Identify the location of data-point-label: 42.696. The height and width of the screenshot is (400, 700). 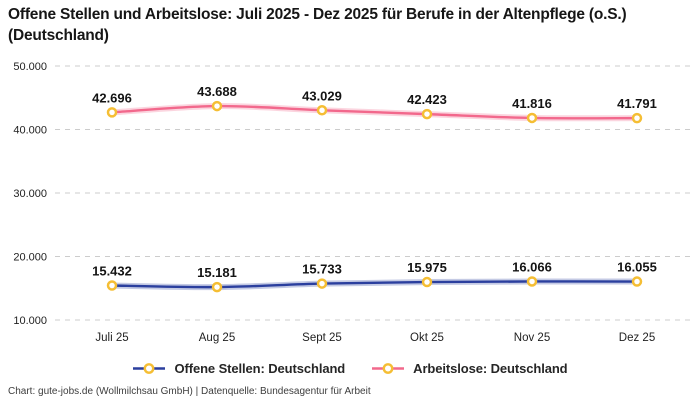
(112, 97).